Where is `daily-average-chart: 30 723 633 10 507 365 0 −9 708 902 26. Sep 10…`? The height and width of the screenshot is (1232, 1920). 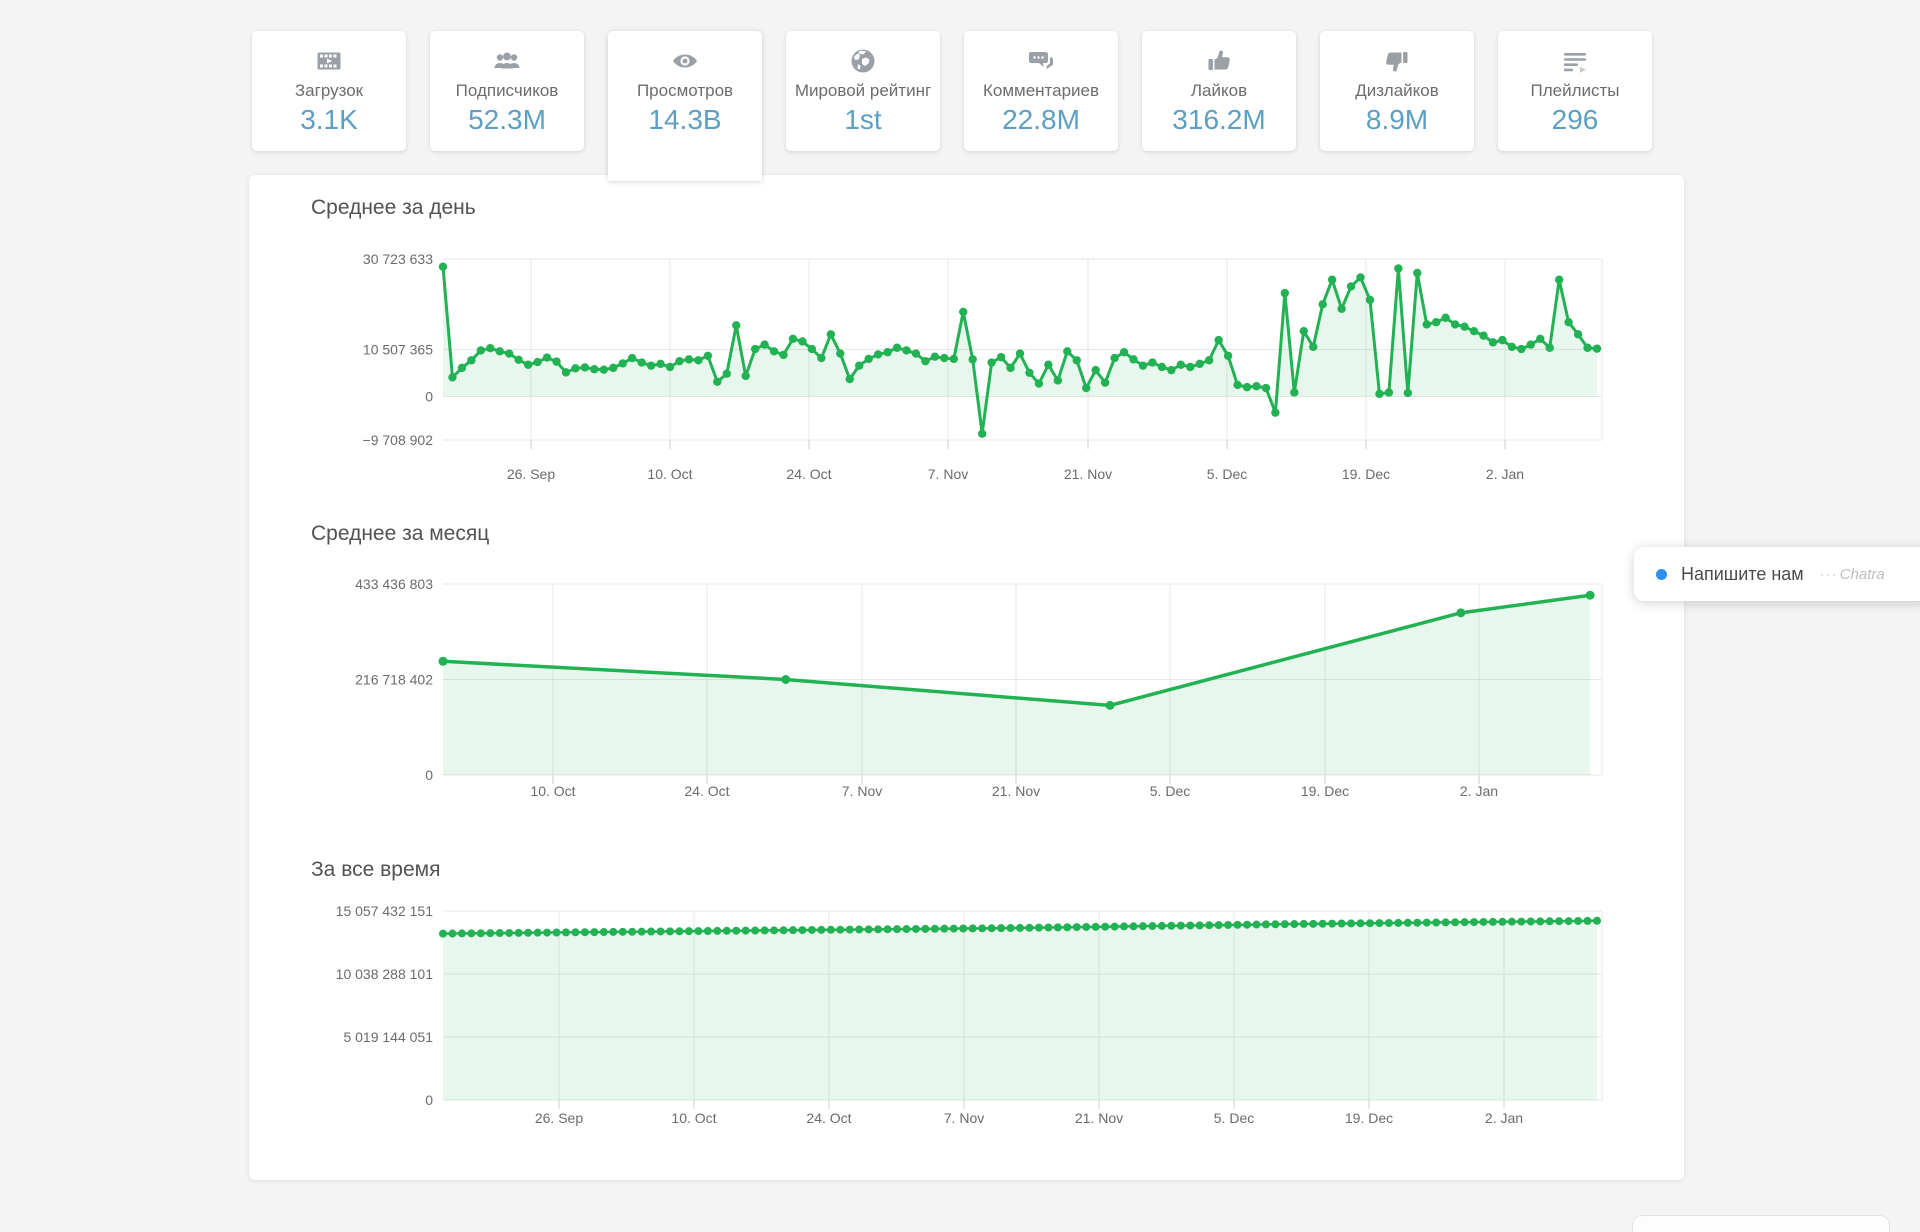 daily-average-chart: 30 723 633 10 507 365 0 −9 708 902 26. Sep 10… is located at coordinates (959, 371).